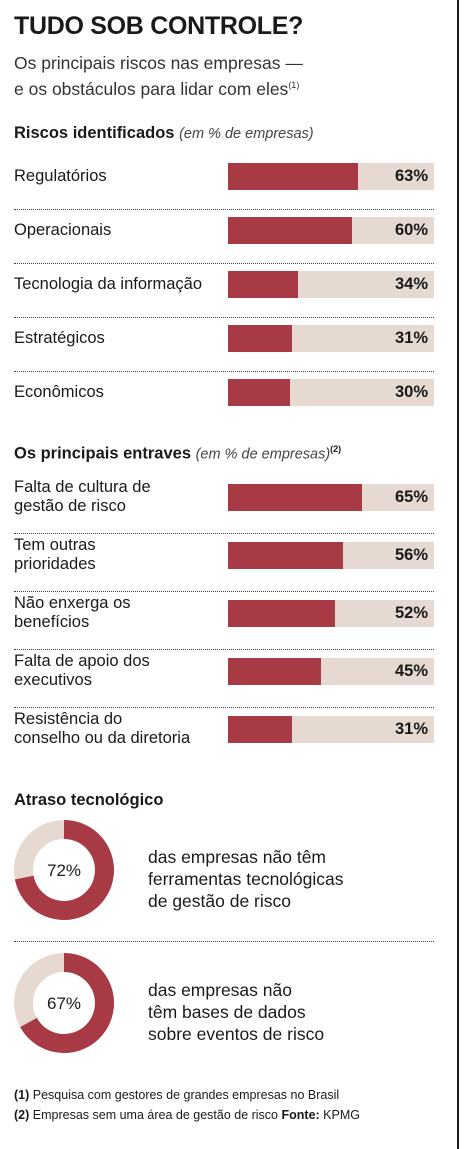 Image resolution: width=465 pixels, height=1149 pixels. I want to click on bar-row: Não enxerga os benefícios 52%, so click(224, 623).